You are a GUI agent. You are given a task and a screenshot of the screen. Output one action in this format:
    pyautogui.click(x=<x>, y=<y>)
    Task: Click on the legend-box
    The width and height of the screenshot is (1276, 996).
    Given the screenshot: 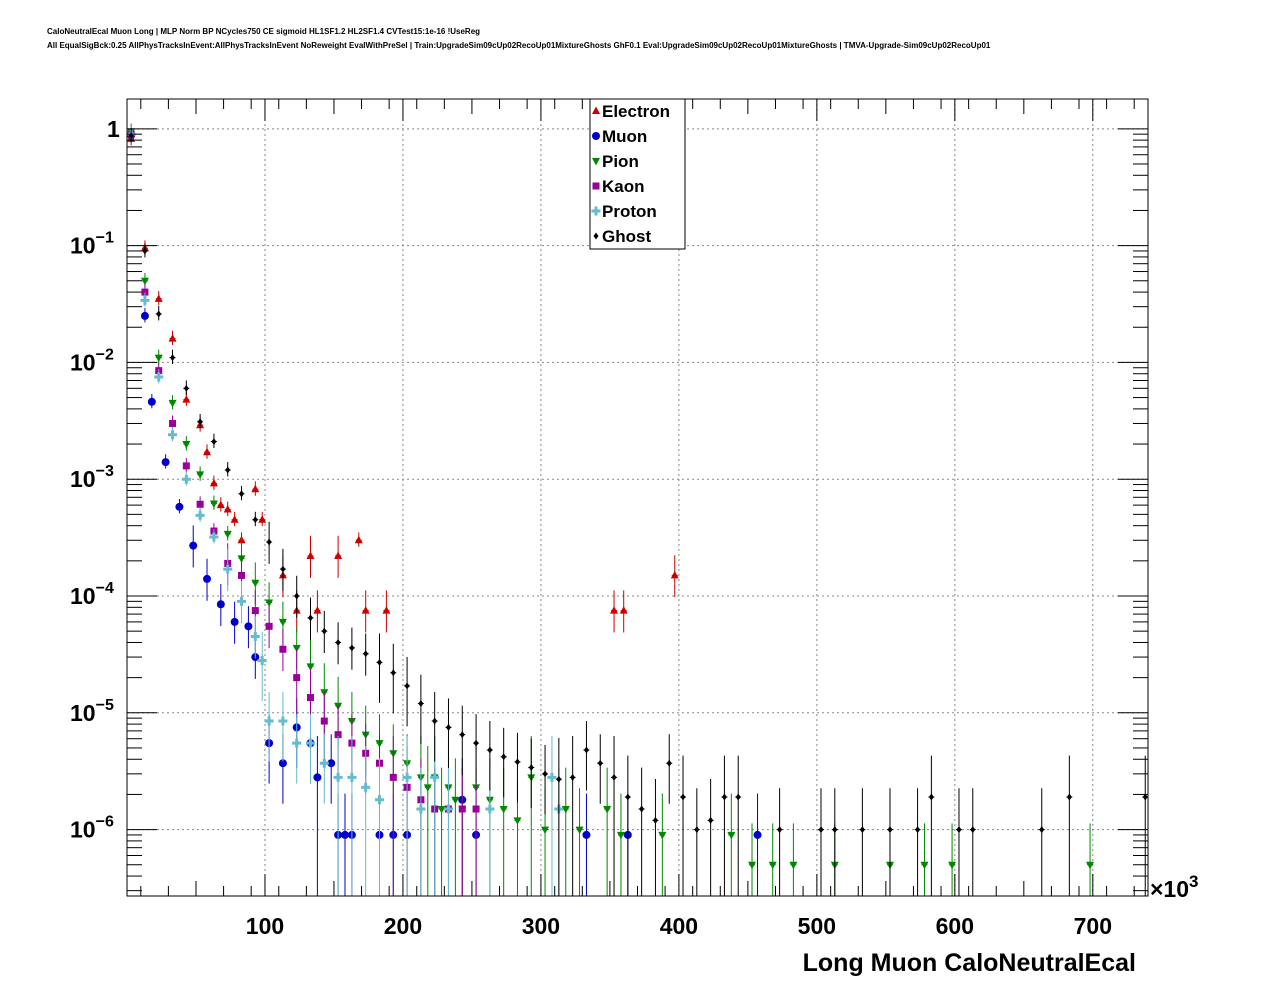 What is the action you would take?
    pyautogui.click(x=637, y=174)
    